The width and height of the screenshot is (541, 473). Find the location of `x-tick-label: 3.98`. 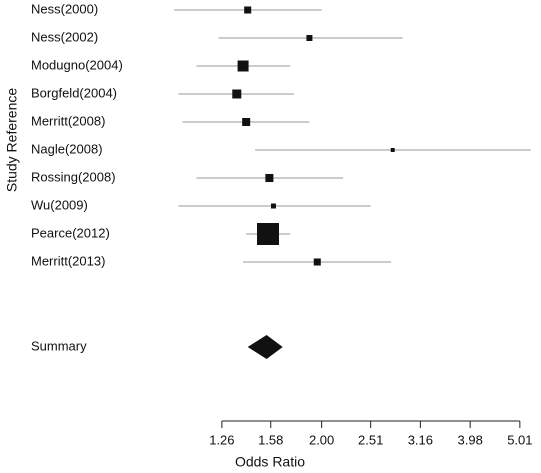

x-tick-label: 3.98 is located at coordinates (470, 439).